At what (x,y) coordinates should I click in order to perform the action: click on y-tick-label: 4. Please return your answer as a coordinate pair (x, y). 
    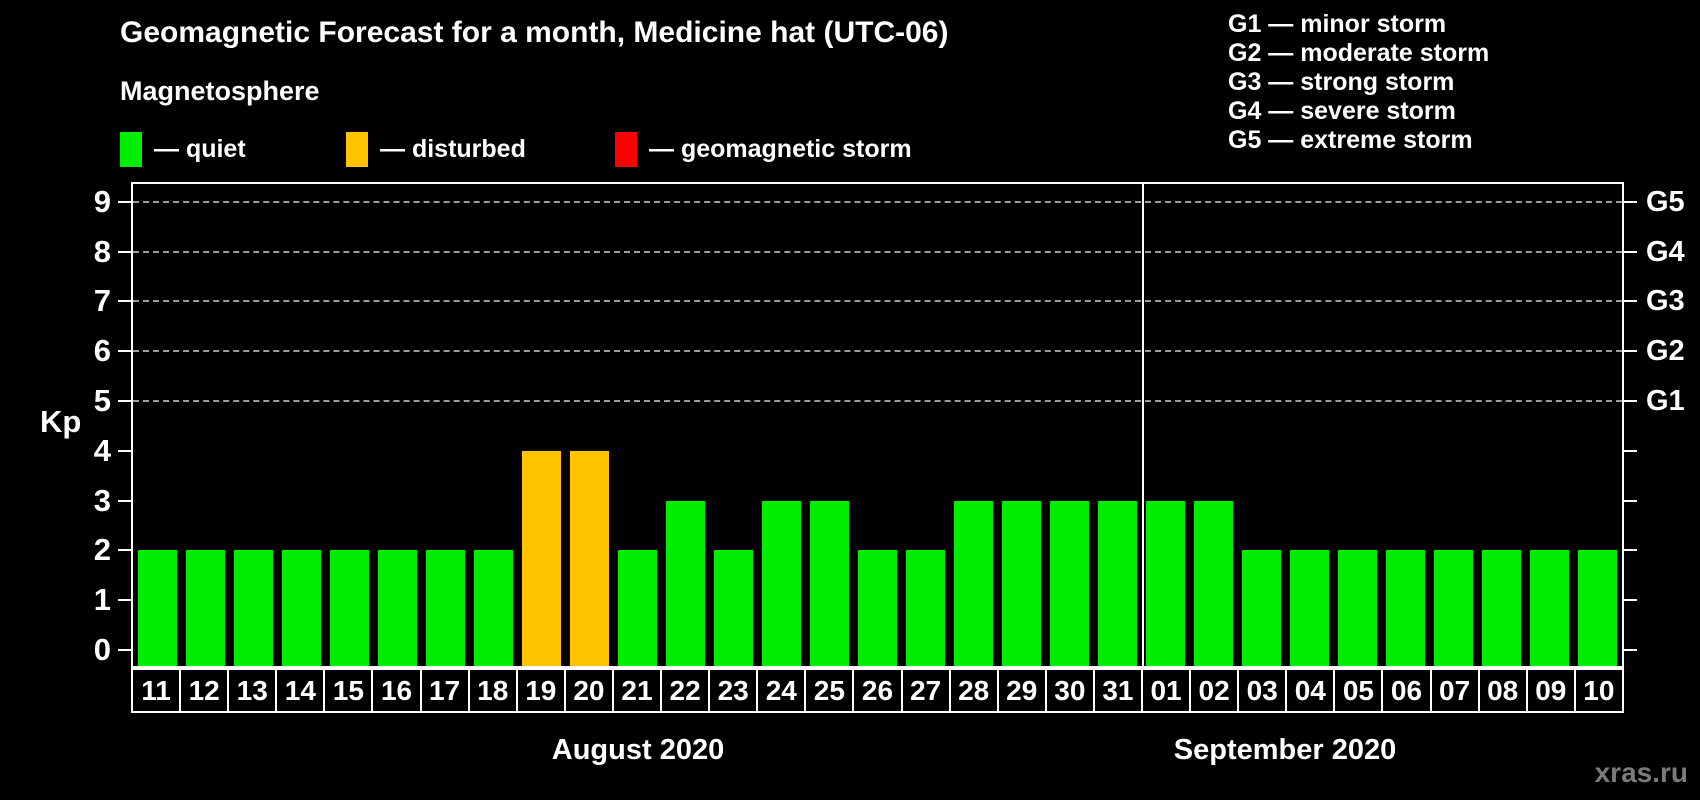
    Looking at the image, I should click on (102, 450).